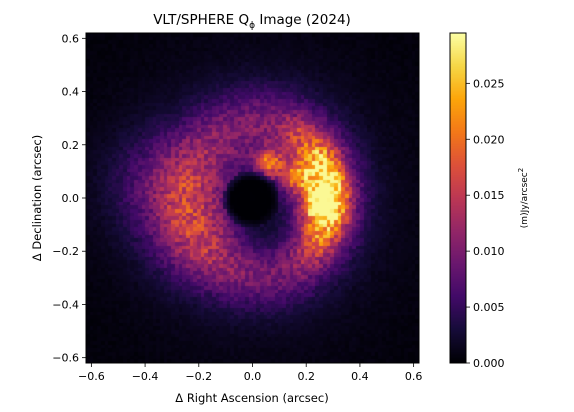  Describe the element at coordinates (360, 376) in the screenshot. I see `x-tick-label: 0.4` at that location.